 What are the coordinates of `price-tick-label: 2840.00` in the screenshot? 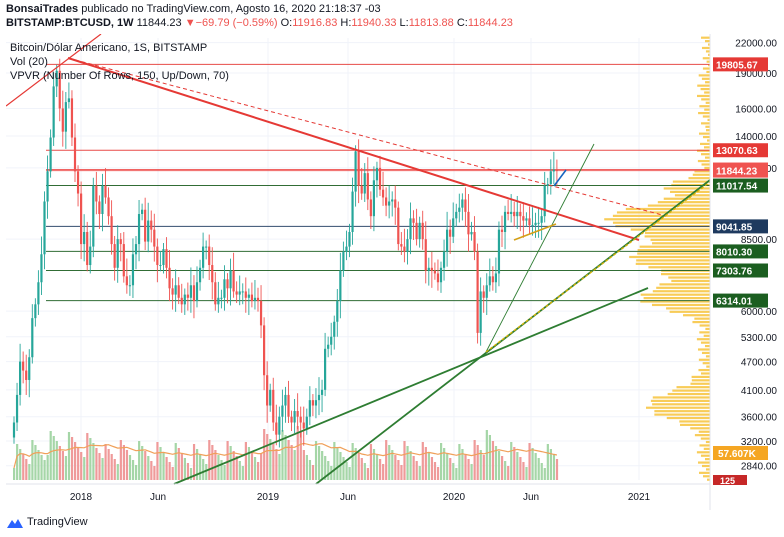 It's located at (759, 467).